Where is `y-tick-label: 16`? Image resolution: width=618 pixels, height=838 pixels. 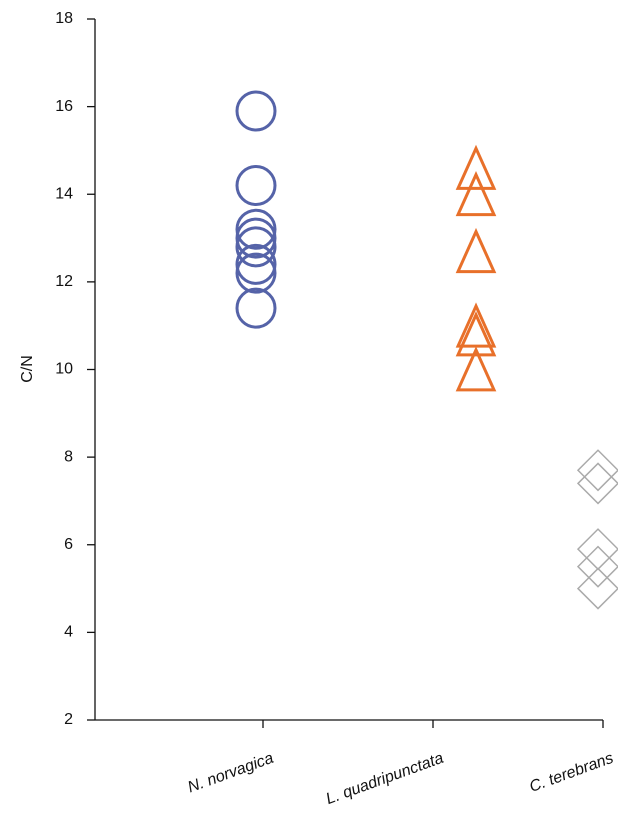
y-tick-label: 16 is located at coordinates (64, 106).